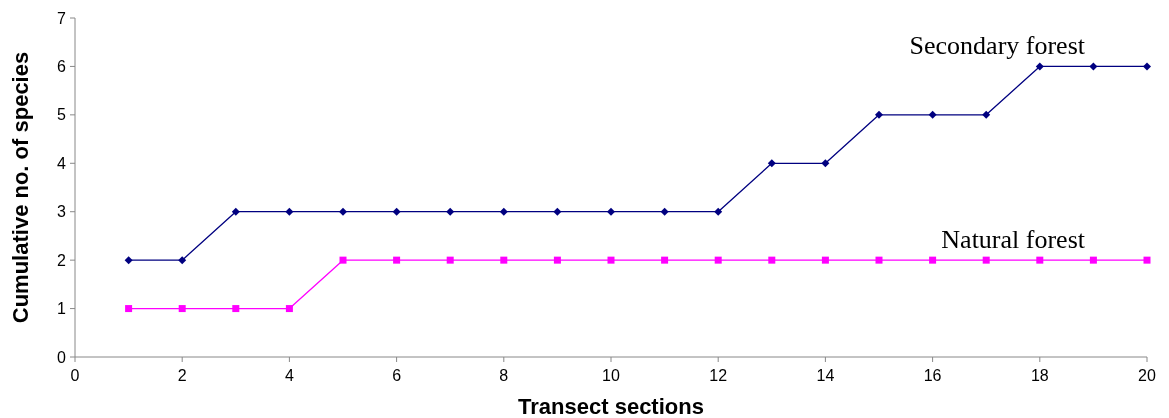  I want to click on y-tick-label: 6, so click(62, 67).